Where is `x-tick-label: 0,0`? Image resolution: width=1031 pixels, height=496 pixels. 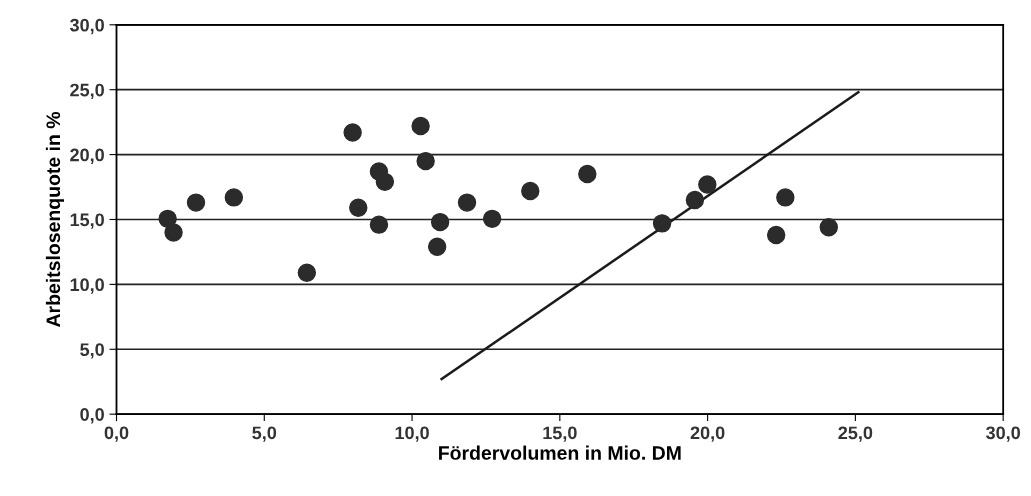
x-tick-label: 0,0 is located at coordinates (116, 434).